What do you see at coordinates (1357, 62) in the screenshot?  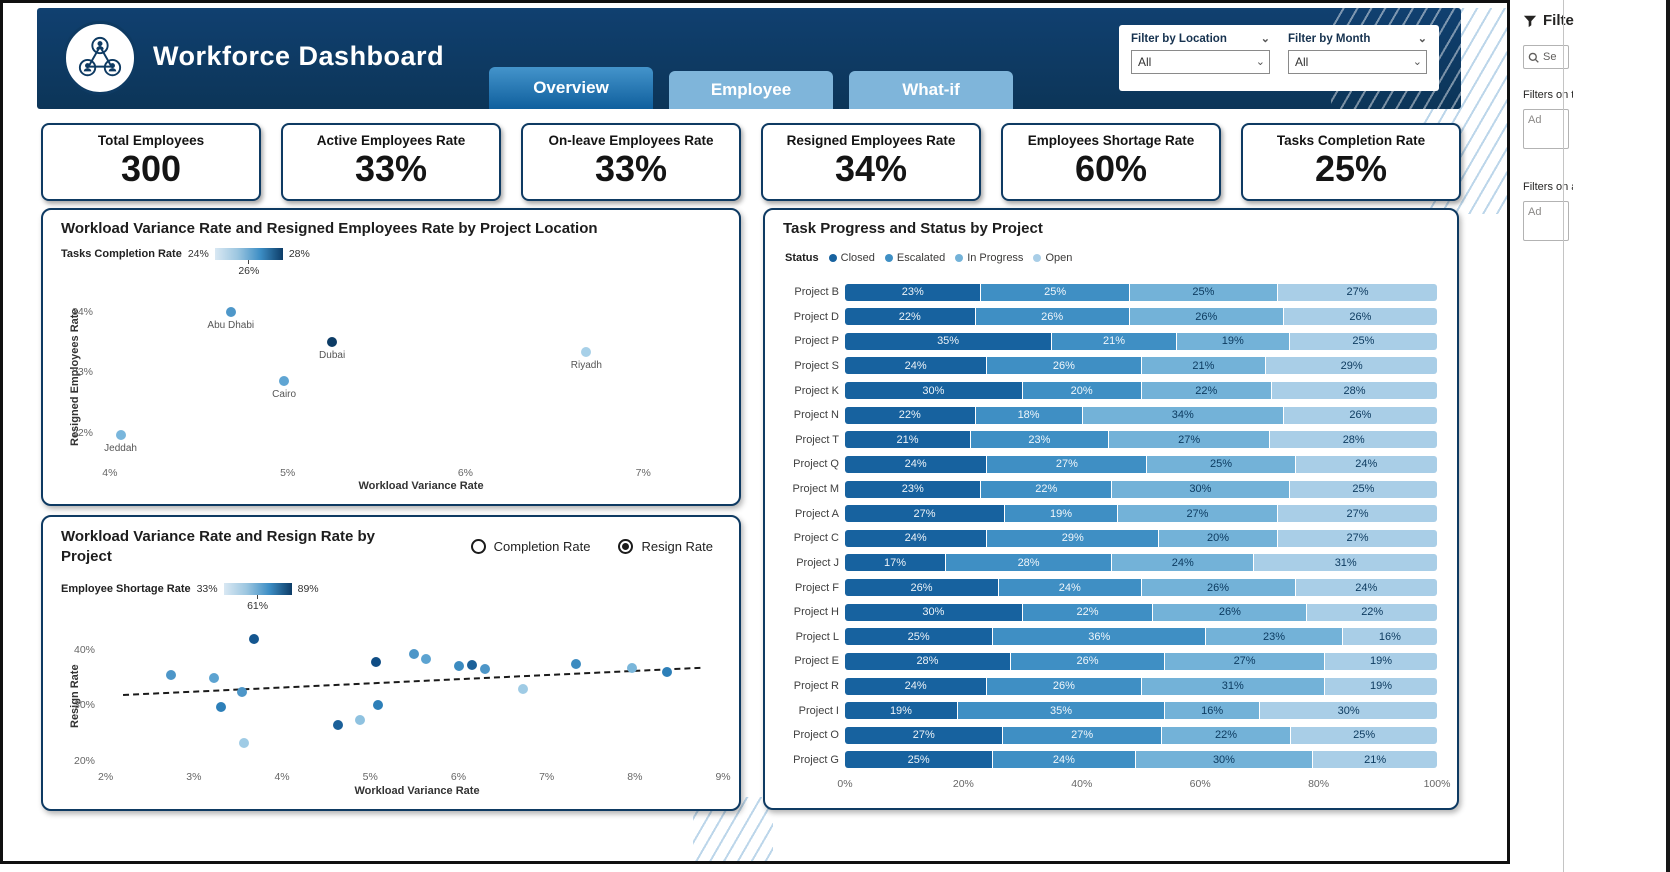 I see `month-filter-dropdown: All ⌄` at bounding box center [1357, 62].